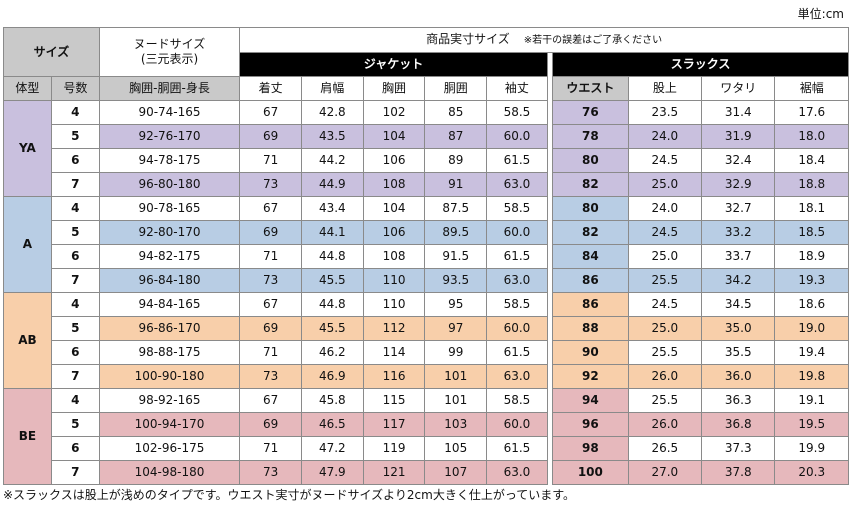 The height and width of the screenshot is (507, 850). What do you see at coordinates (394, 424) in the screenshot?
I see `jacket-value-cell: 117` at bounding box center [394, 424].